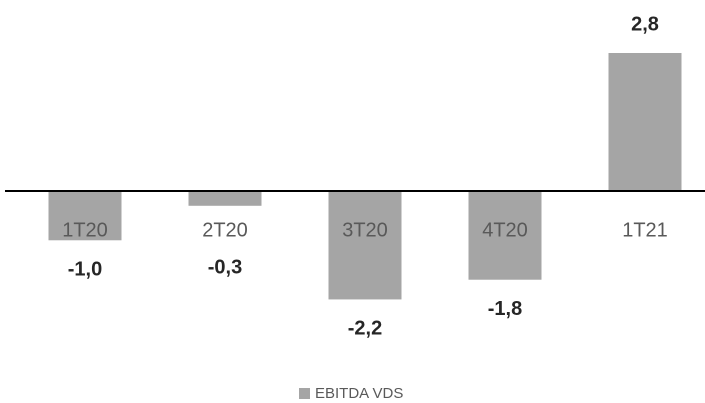 Image resolution: width=705 pixels, height=403 pixels. What do you see at coordinates (645, 24) in the screenshot?
I see `data-label: 2,8` at bounding box center [645, 24].